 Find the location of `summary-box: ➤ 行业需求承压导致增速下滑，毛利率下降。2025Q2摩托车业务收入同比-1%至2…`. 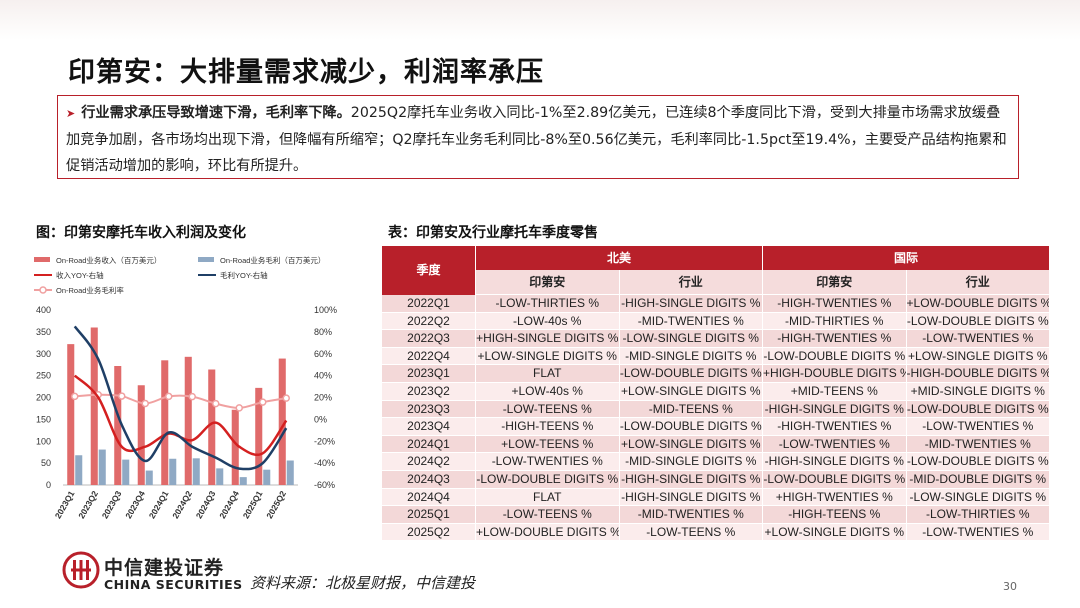

summary-box: ➤ 行业需求承压导致增速下滑，毛利率下降。2025Q2摩托车业务收入同比-1%至2… is located at coordinates (538, 137).